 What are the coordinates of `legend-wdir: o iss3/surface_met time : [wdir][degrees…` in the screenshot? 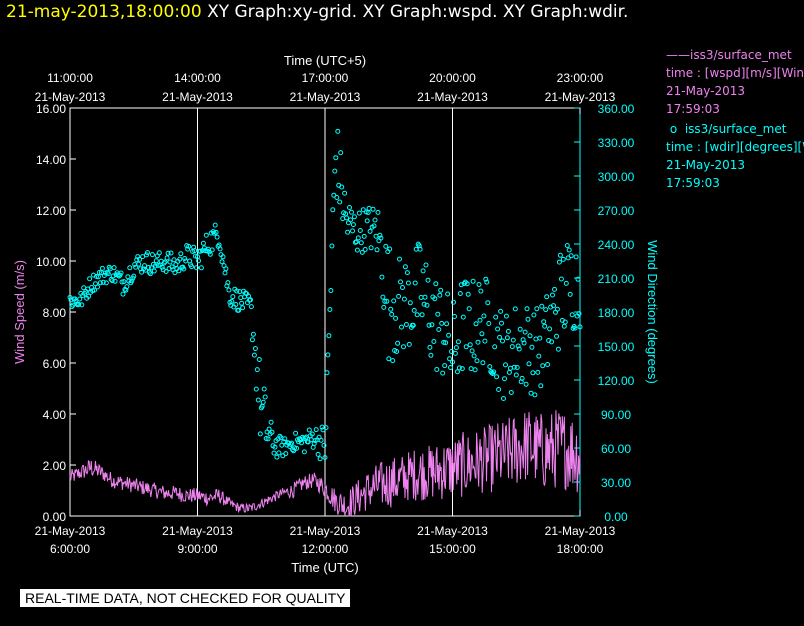 It's located at (735, 156).